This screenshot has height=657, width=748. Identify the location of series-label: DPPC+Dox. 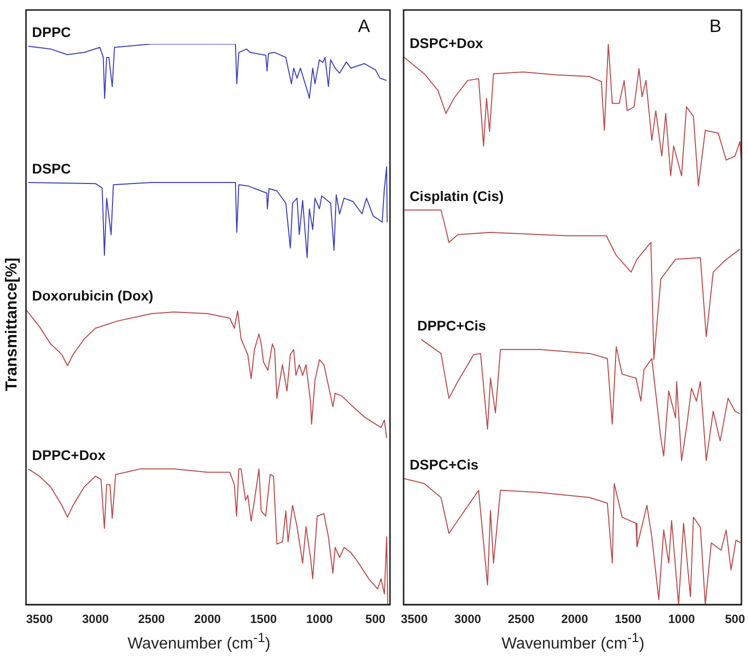
(69, 454).